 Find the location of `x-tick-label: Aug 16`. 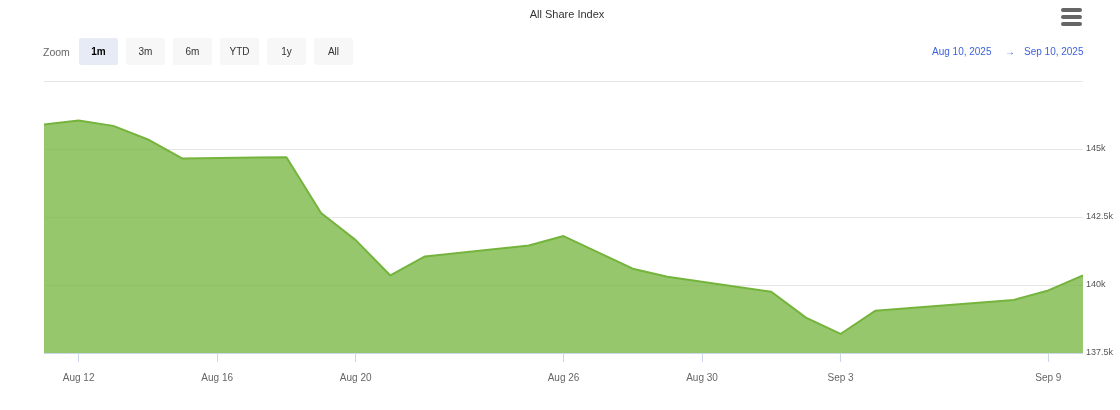

x-tick-label: Aug 16 is located at coordinates (217, 377).